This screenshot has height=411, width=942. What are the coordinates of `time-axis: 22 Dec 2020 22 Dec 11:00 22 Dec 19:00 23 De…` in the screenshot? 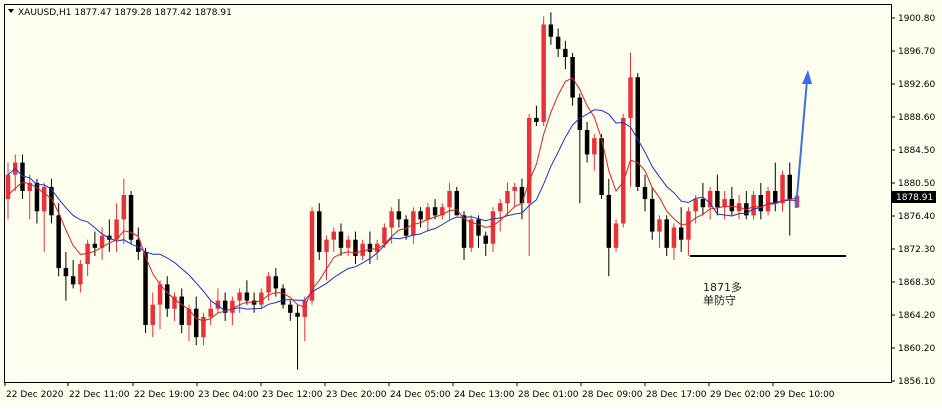 It's located at (419, 391).